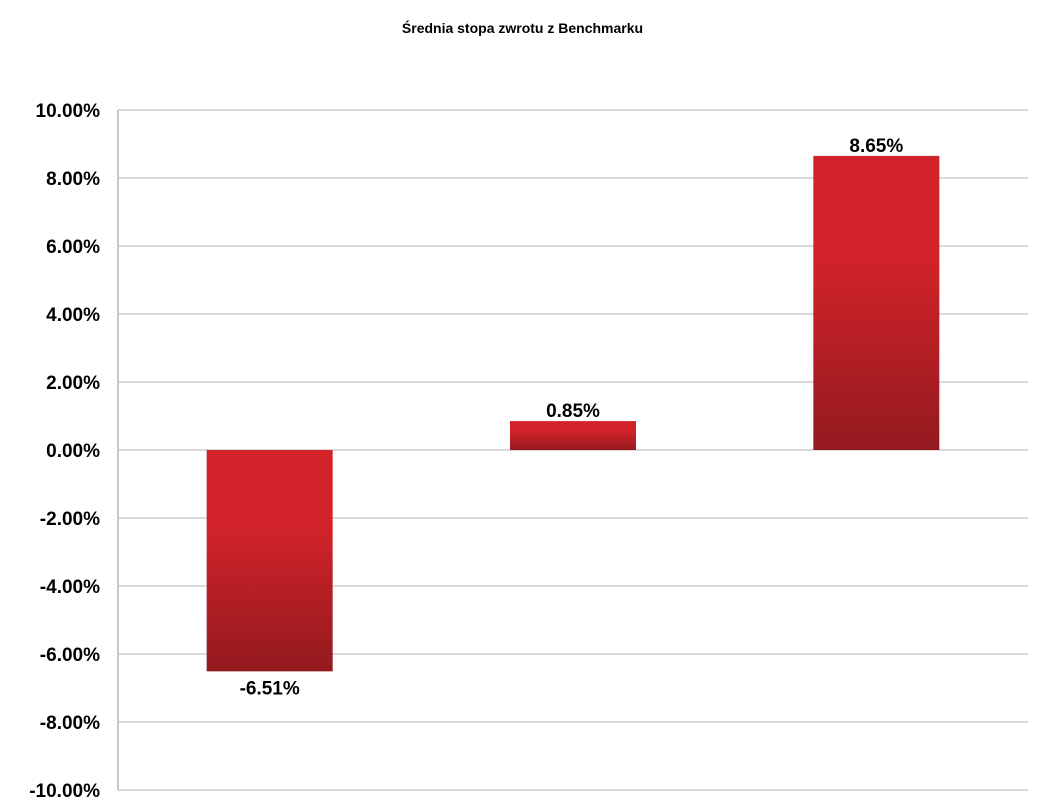 The image size is (1045, 802). I want to click on y-tick-label: 8.00%, so click(73, 179).